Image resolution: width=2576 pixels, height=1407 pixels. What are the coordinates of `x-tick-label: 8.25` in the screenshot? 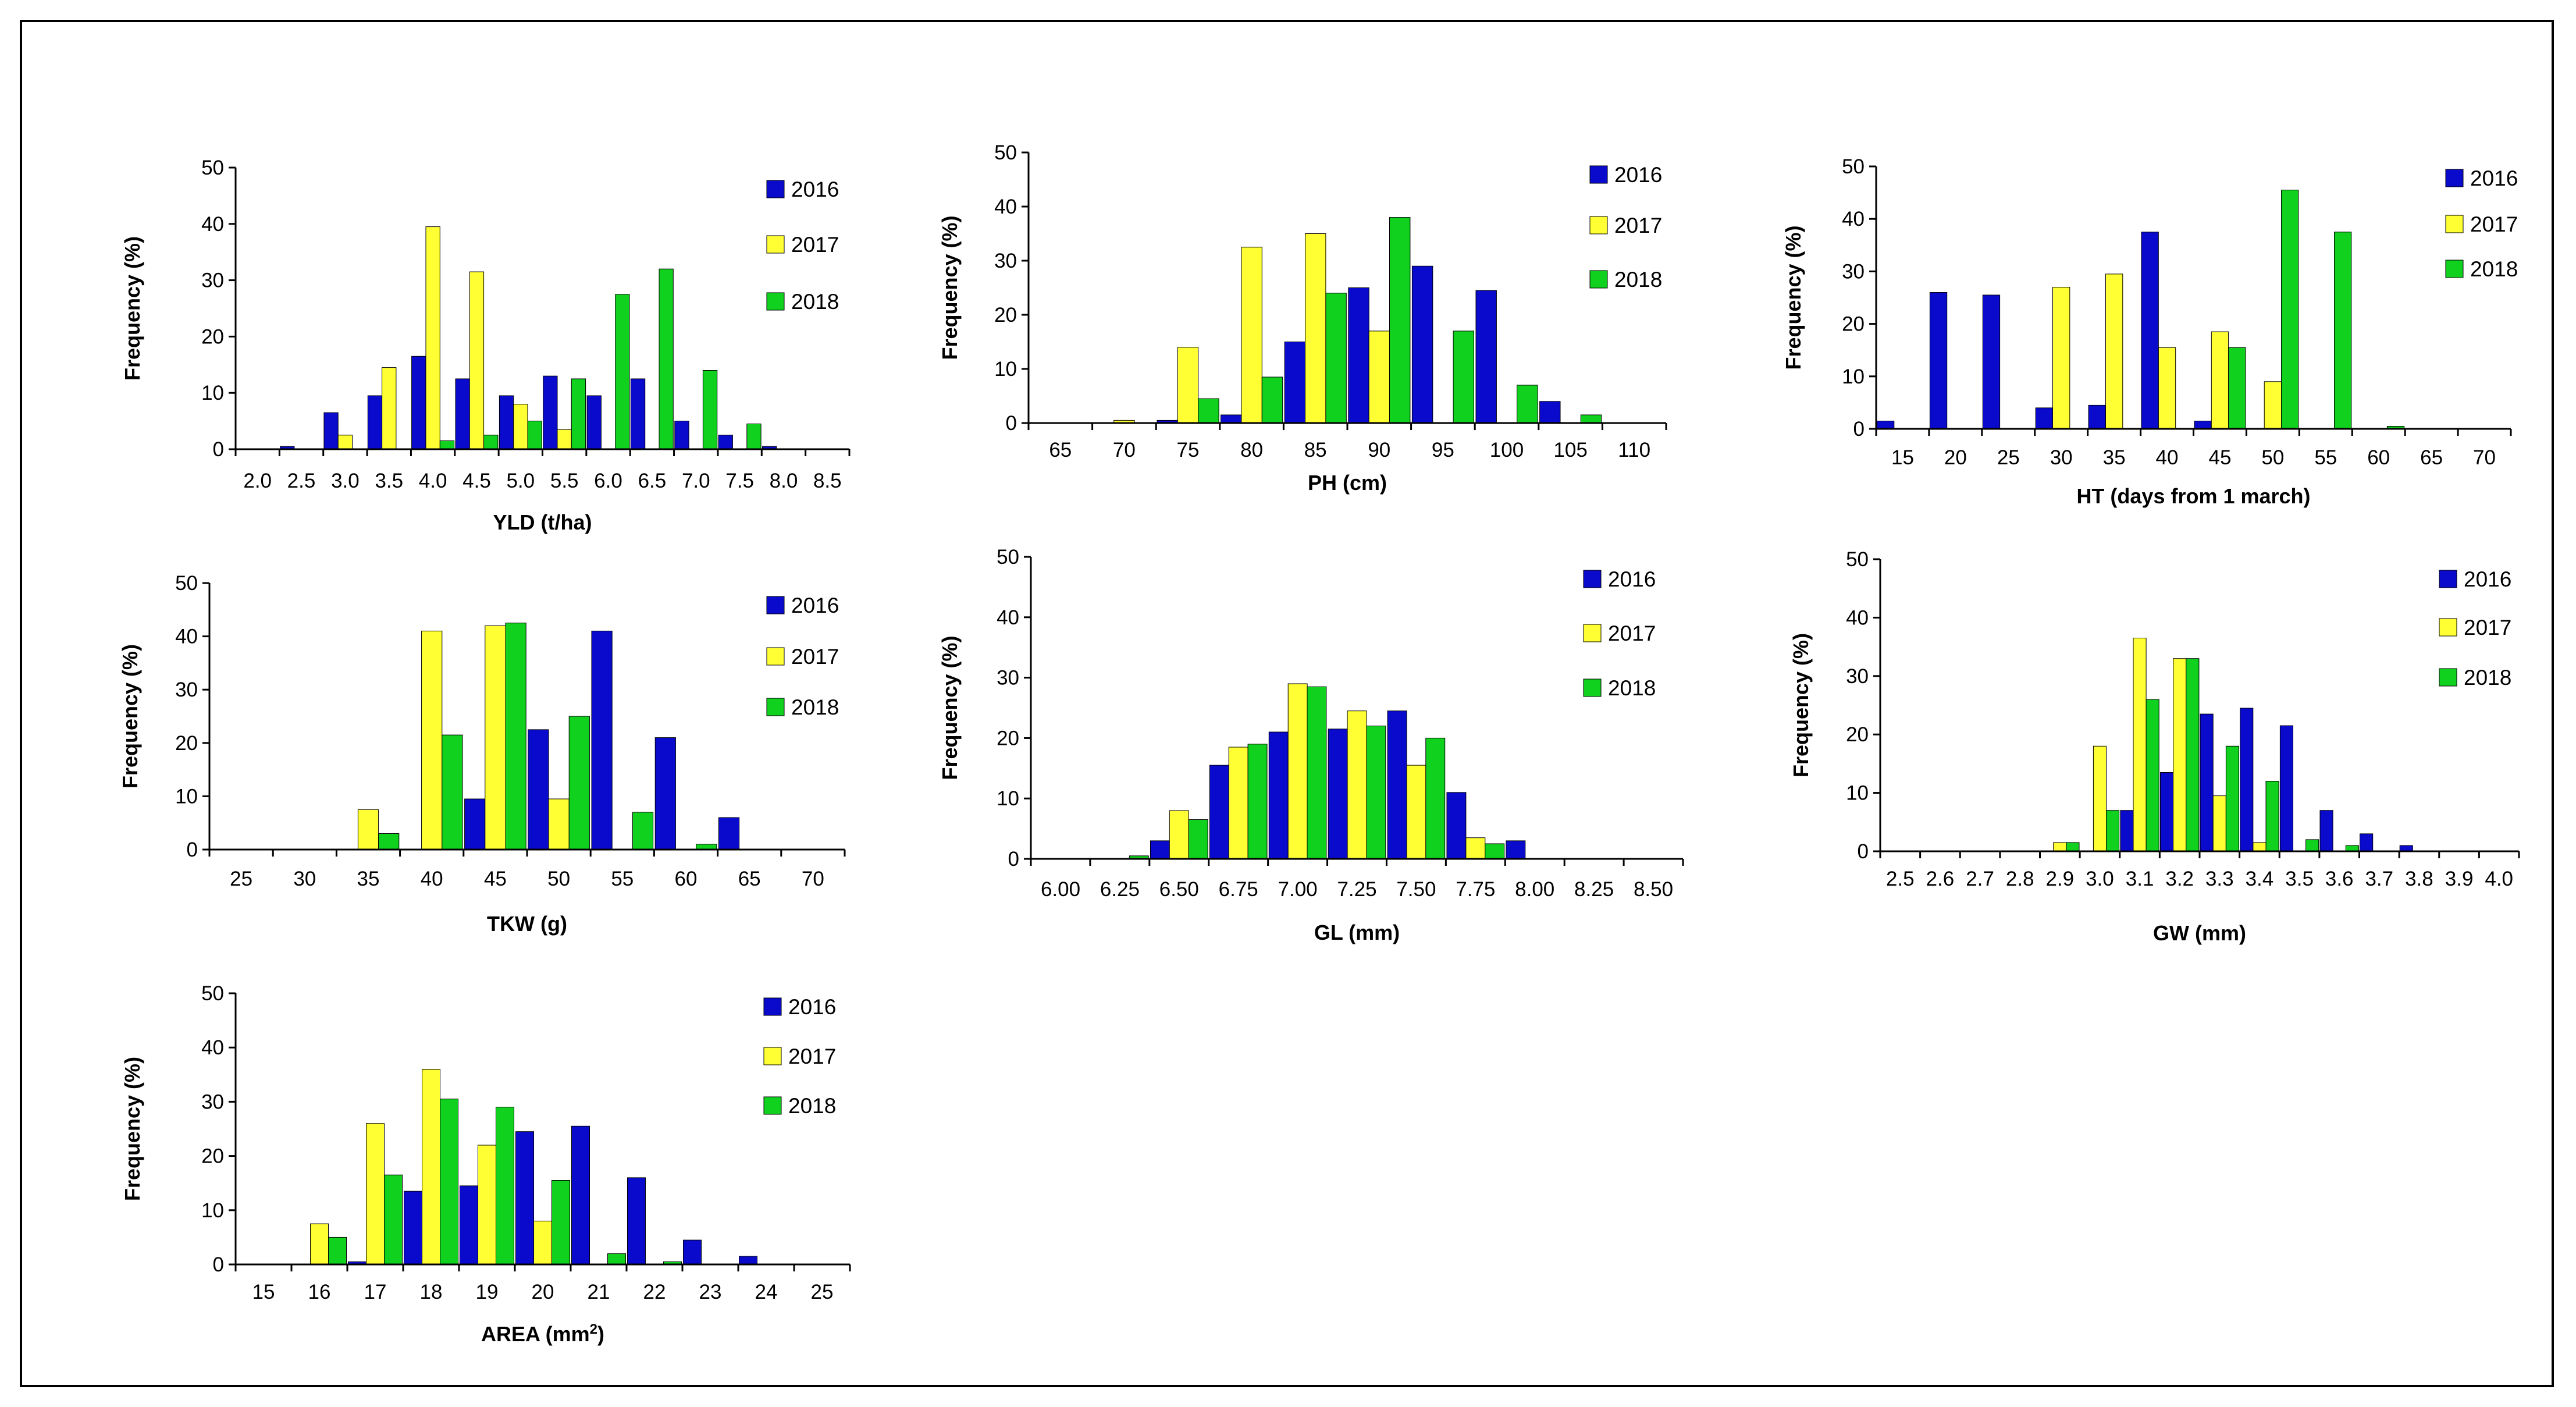 It's located at (1594, 889).